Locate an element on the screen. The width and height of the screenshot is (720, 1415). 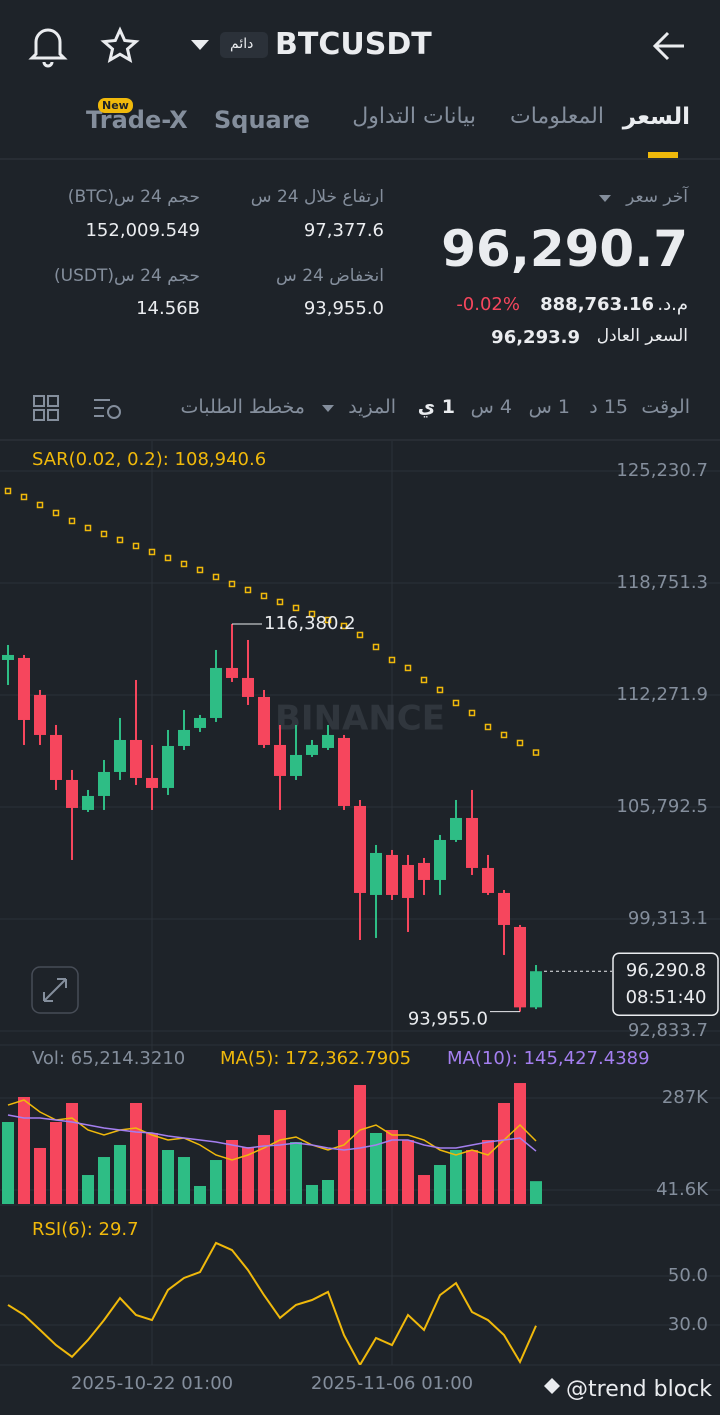
stat-value: 152,009.549 is located at coordinates (142, 230).